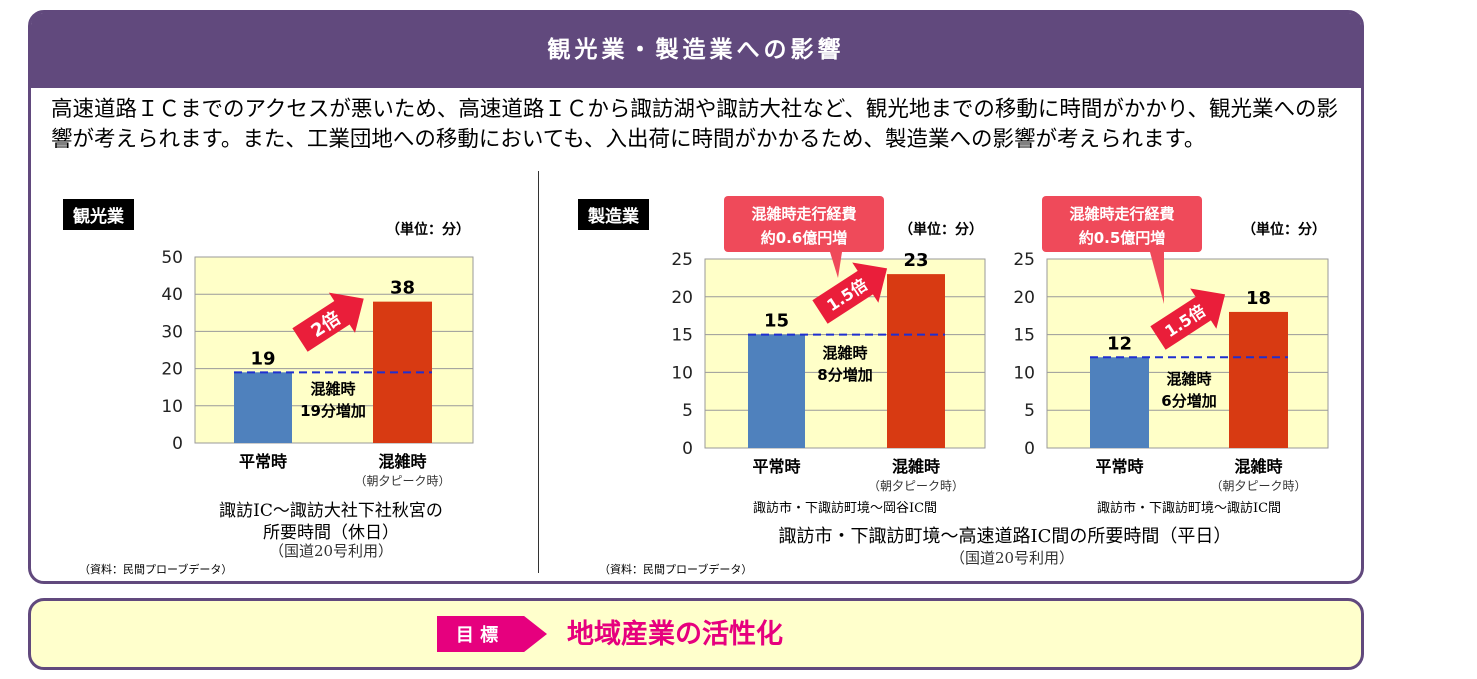 This screenshot has height=679, width=1477. I want to click on c1-y-tick-label: 0, so click(177, 444).